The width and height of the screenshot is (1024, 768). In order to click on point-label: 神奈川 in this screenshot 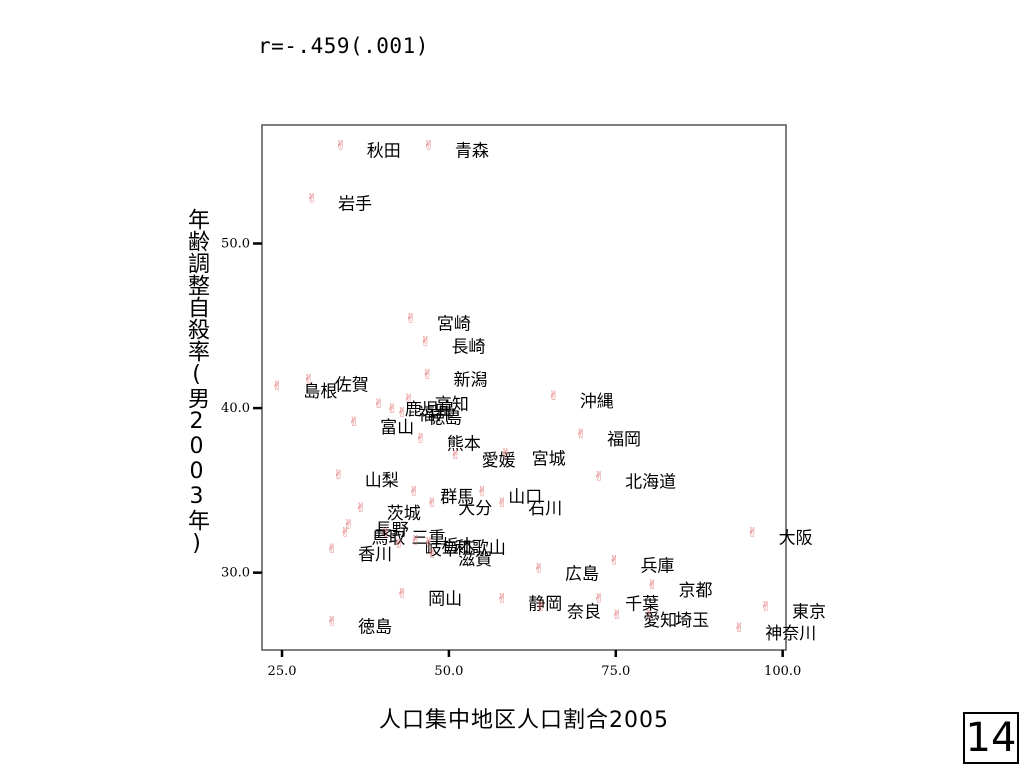, I will do `click(790, 634)`.